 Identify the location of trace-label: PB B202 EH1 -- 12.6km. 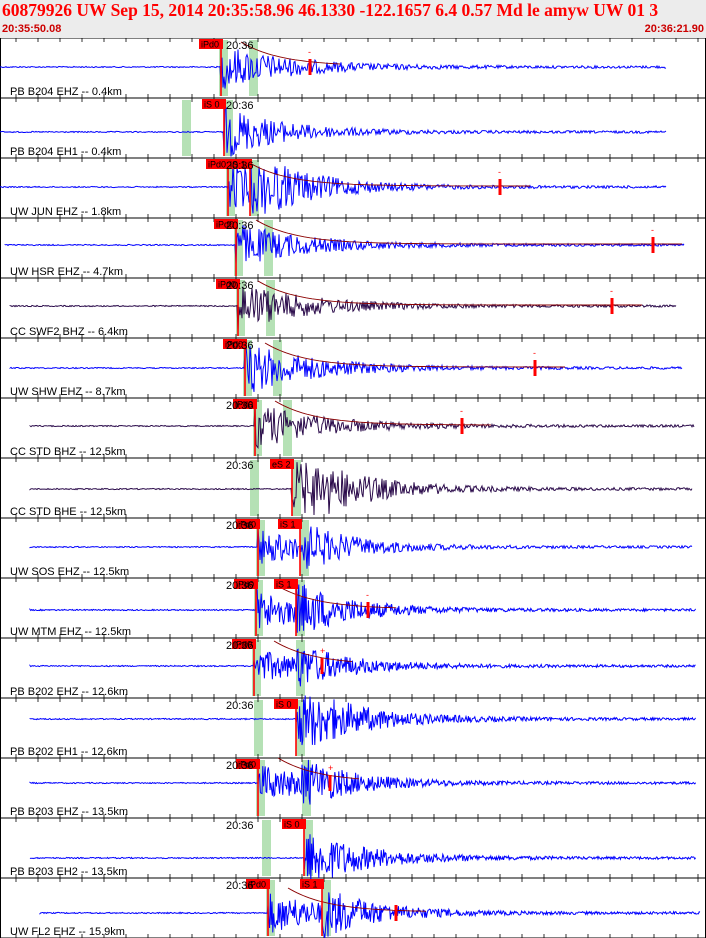
(68, 752).